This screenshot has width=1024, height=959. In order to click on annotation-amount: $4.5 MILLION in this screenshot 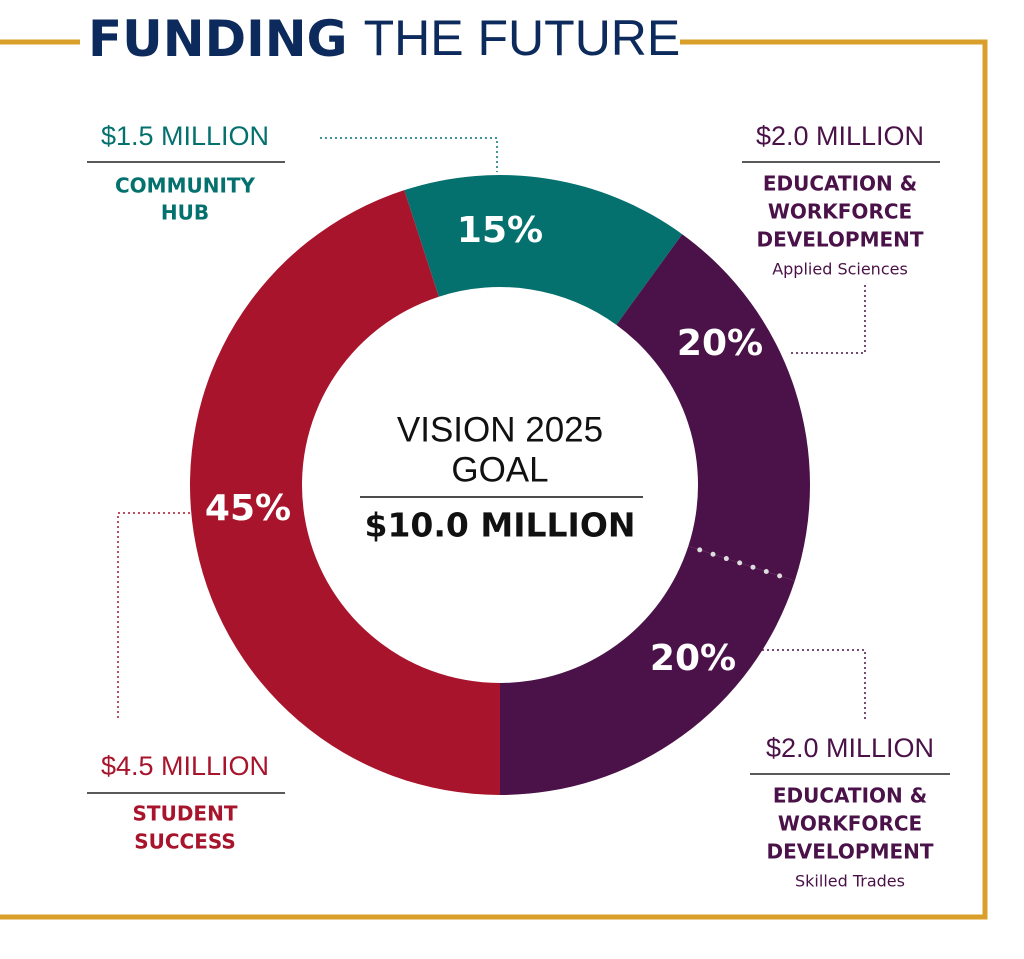, I will do `click(185, 766)`.